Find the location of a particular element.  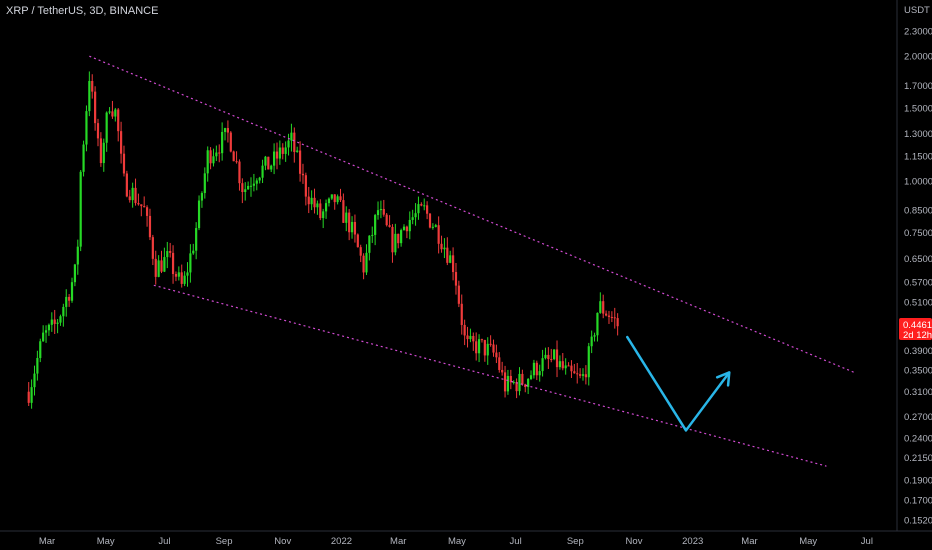

price-tick-label: 1.3000 is located at coordinates (918, 134).